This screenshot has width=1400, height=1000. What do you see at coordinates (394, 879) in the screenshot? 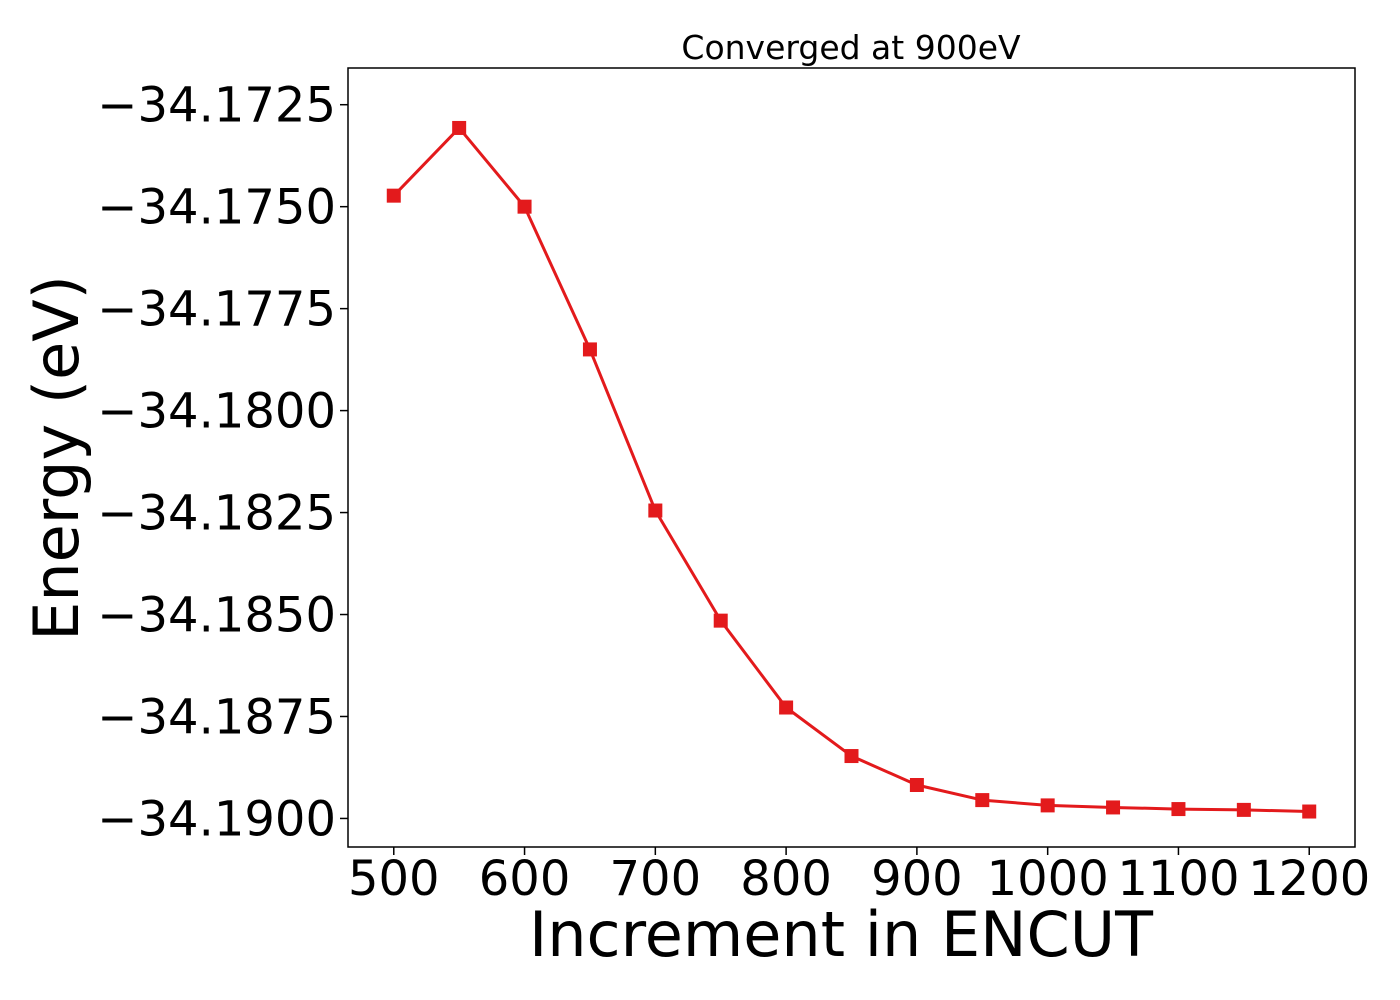
I see `x-tick-label: 500` at bounding box center [394, 879].